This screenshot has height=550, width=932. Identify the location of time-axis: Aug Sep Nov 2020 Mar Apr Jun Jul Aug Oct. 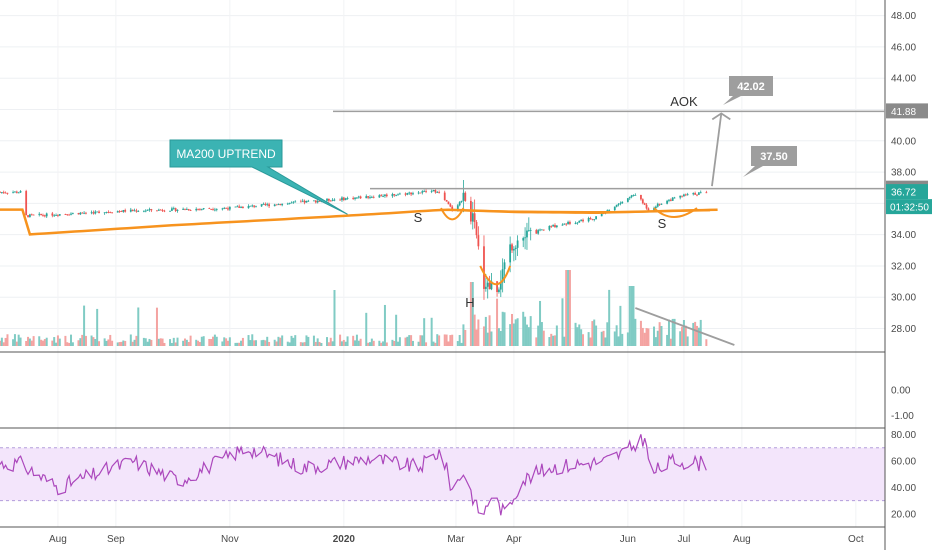
(456, 539).